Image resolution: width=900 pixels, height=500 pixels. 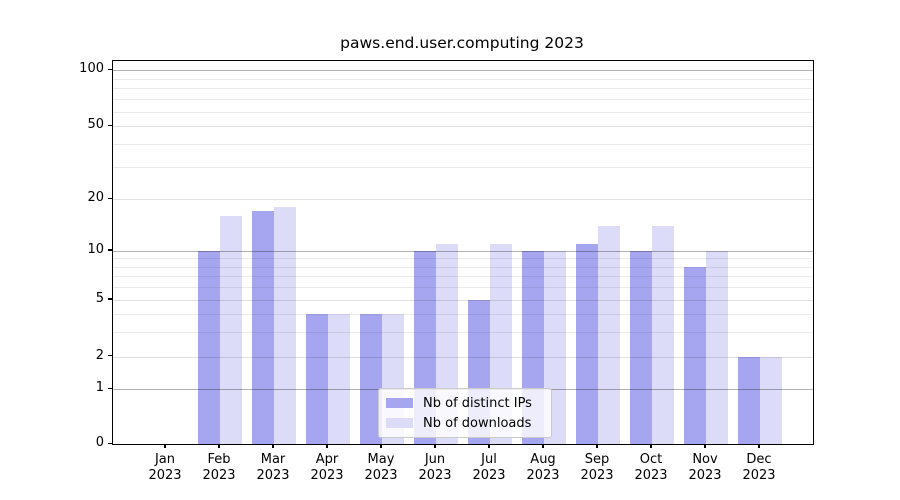 I want to click on legend-label: Nb of downloads, so click(x=477, y=423).